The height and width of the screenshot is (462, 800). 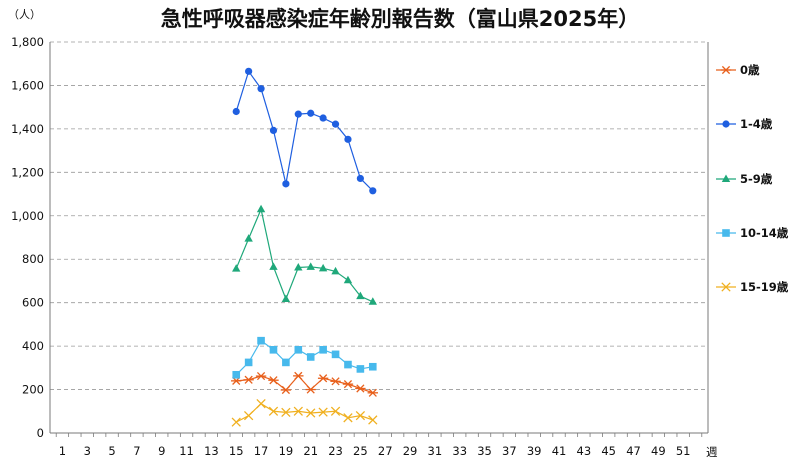 What do you see at coordinates (27, 129) in the screenshot?
I see `y-tick-label: 1,400` at bounding box center [27, 129].